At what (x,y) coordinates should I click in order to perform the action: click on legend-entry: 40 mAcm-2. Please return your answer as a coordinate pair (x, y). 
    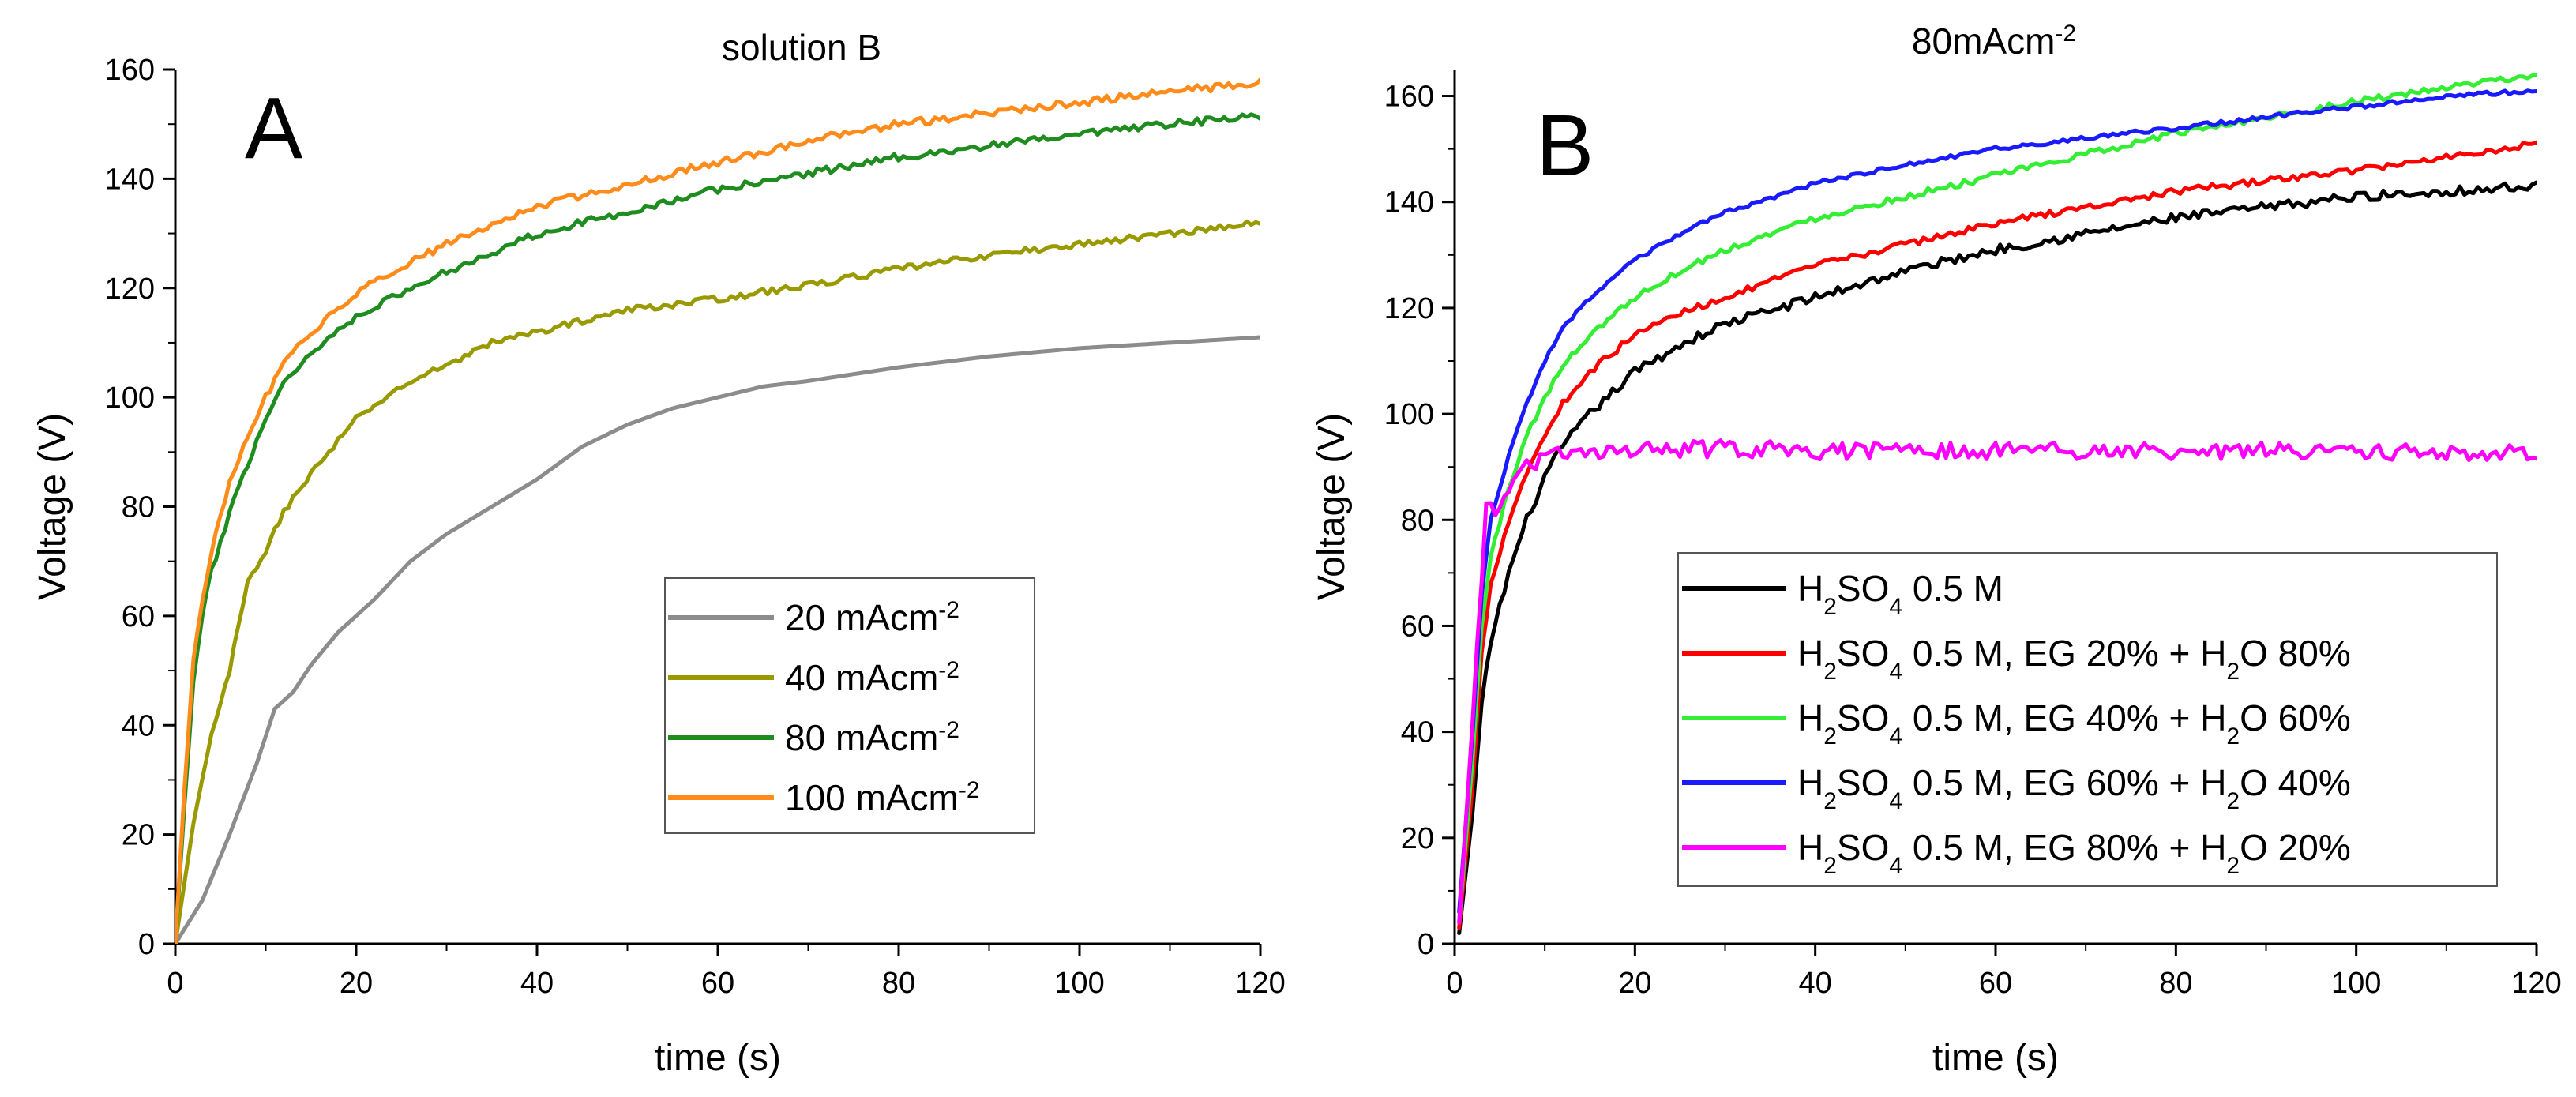
    Looking at the image, I should click on (872, 678).